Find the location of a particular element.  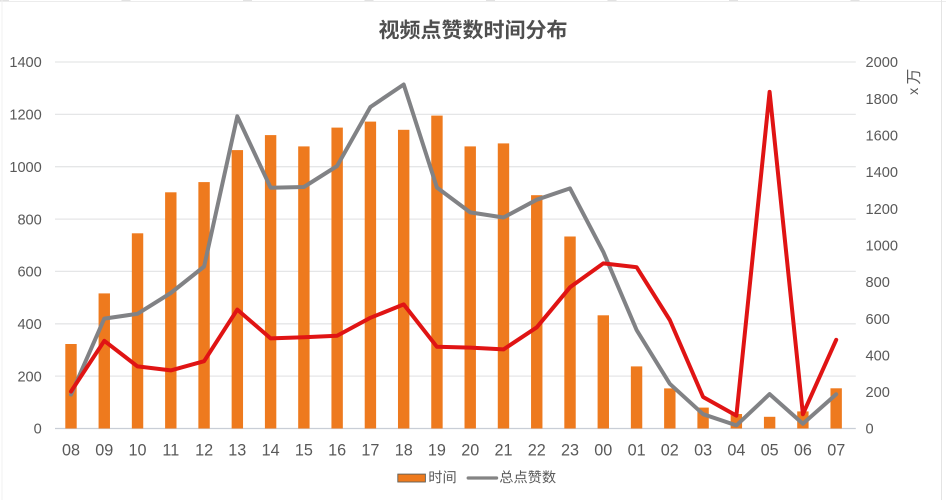

svg-text: x is located at coordinates (914, 91).